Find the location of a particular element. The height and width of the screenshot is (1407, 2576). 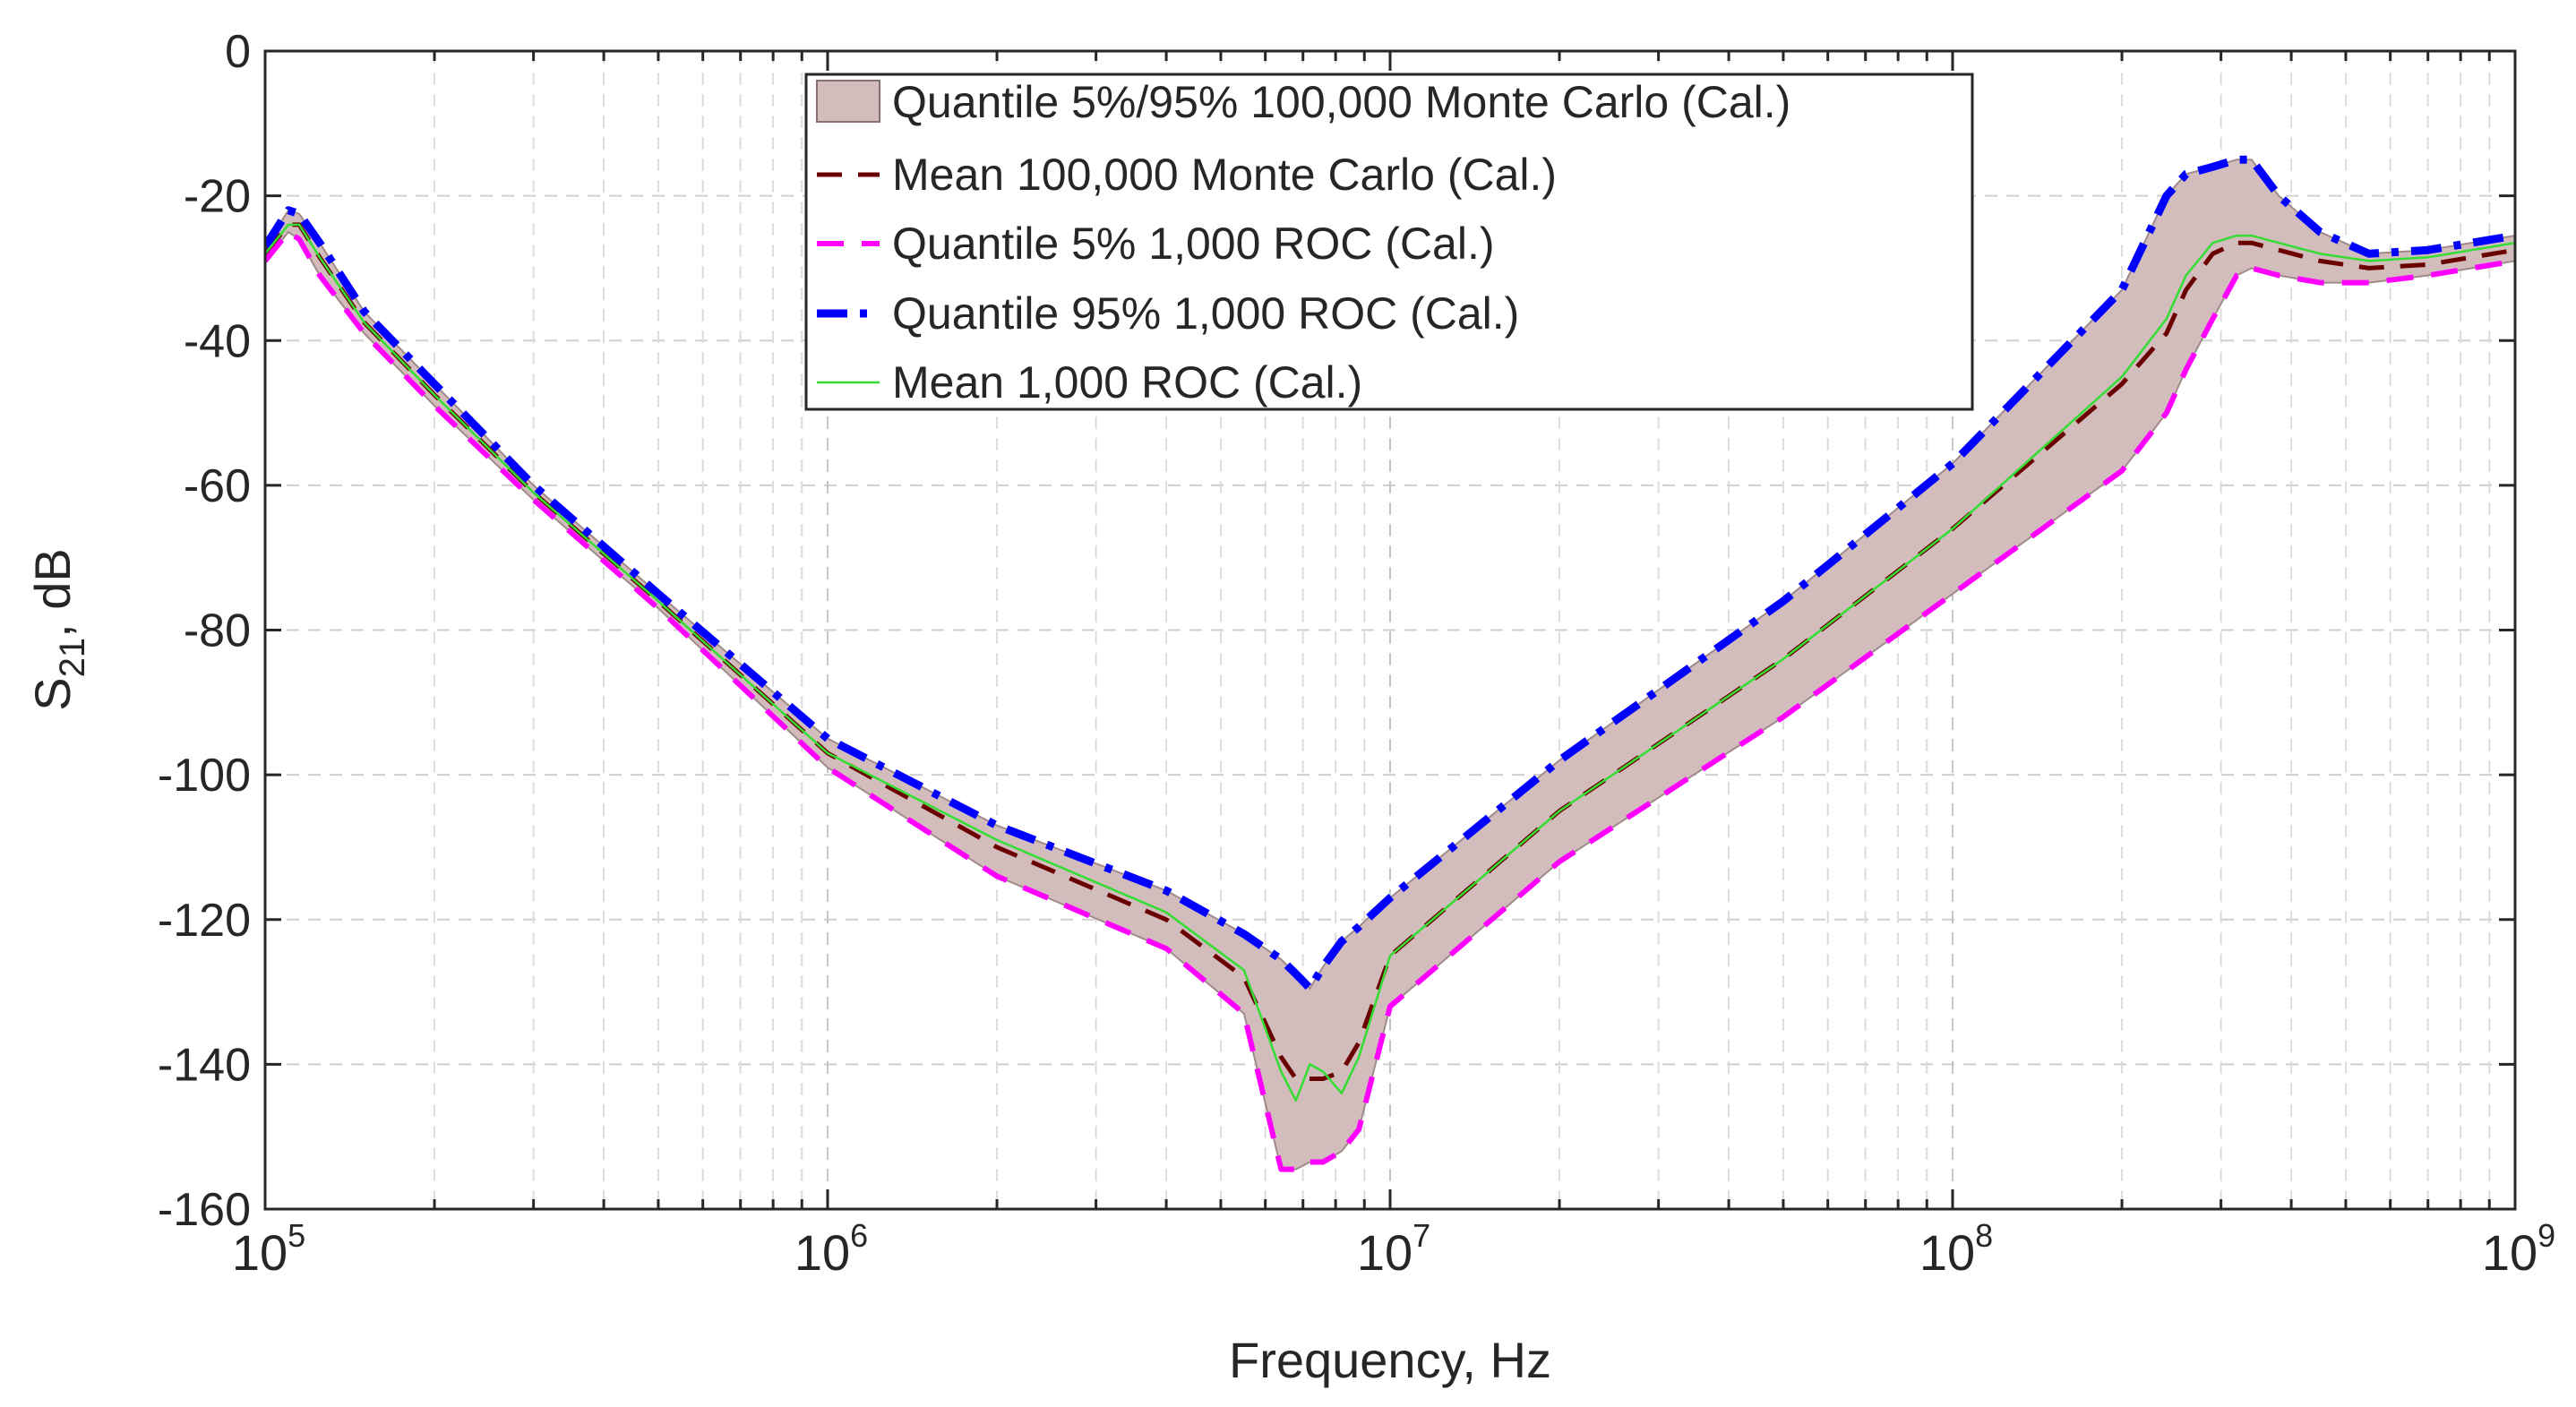

y-axis-label: S21, dB is located at coordinates (58, 629).